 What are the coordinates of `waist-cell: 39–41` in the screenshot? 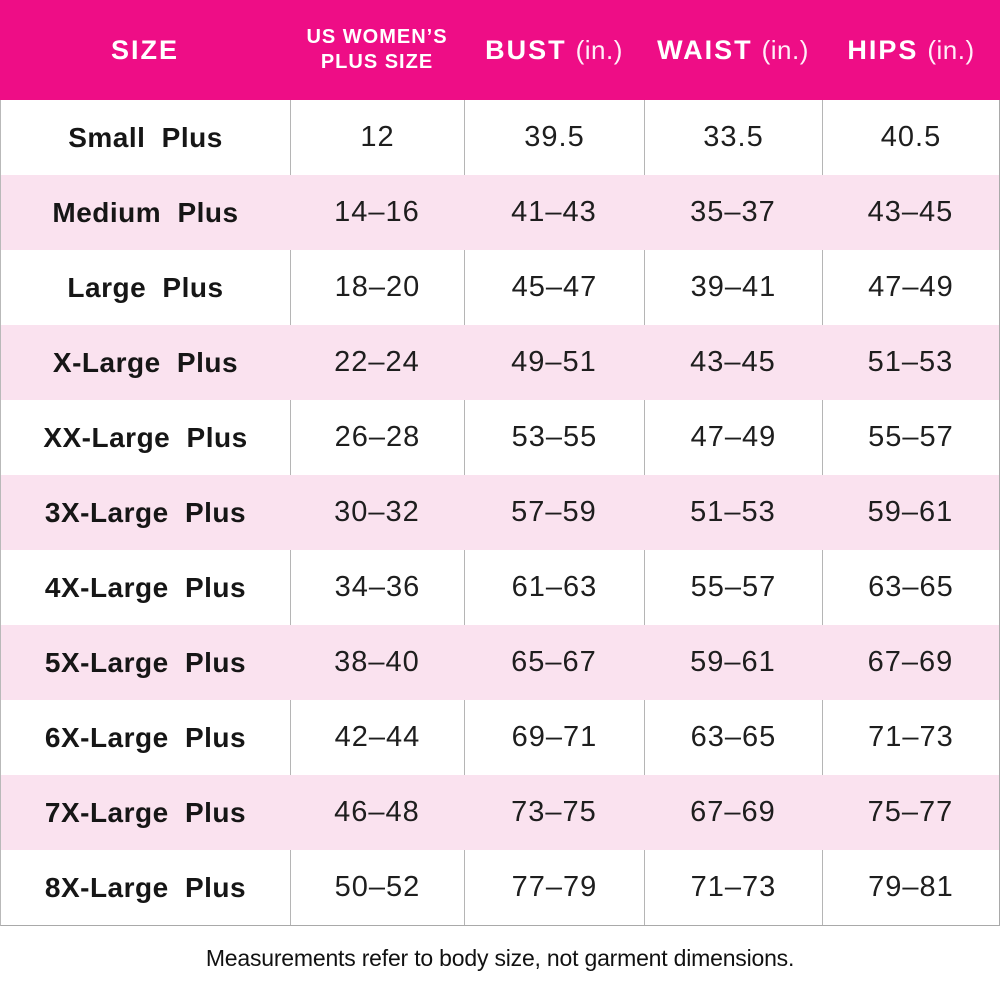 It's located at (733, 287).